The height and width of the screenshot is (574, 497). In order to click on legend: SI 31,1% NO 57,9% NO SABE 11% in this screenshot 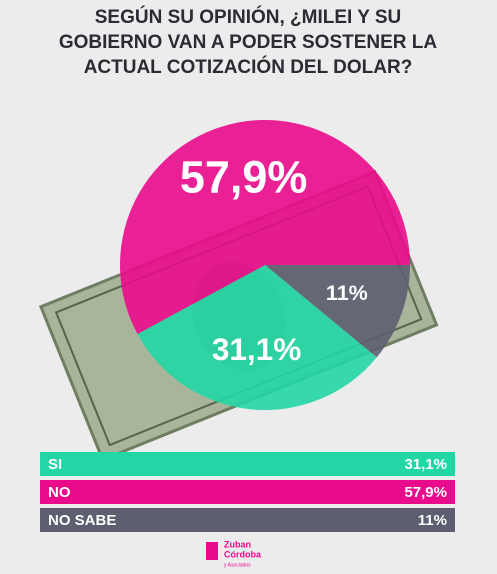, I will do `click(247, 492)`.